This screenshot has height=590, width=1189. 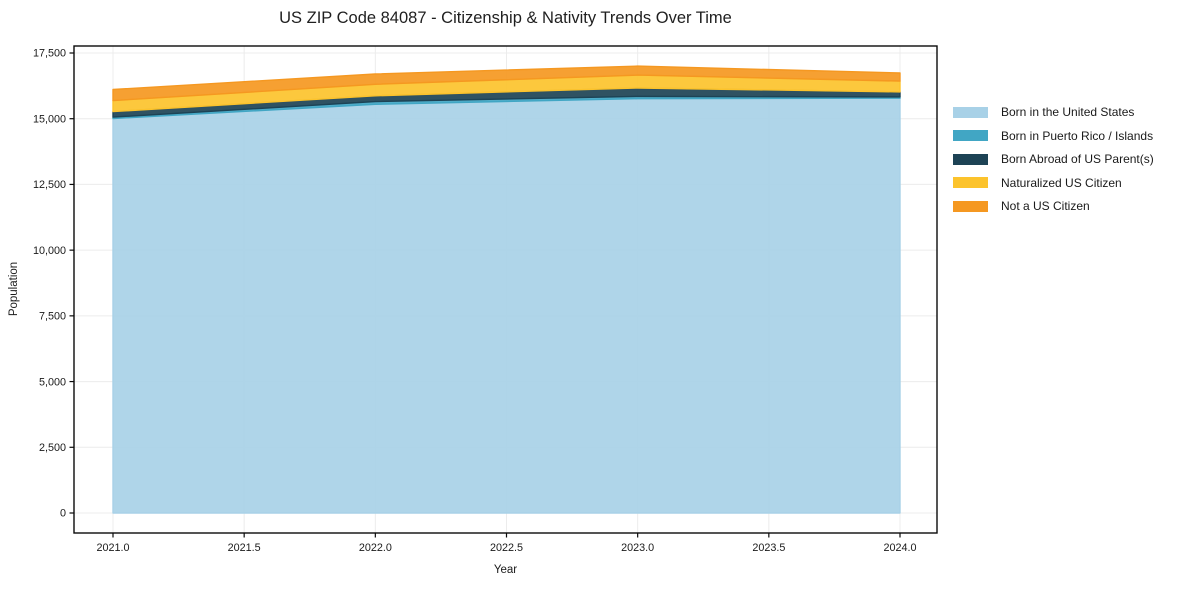 I want to click on legend-item: Not a US Citizen, so click(x=1053, y=206).